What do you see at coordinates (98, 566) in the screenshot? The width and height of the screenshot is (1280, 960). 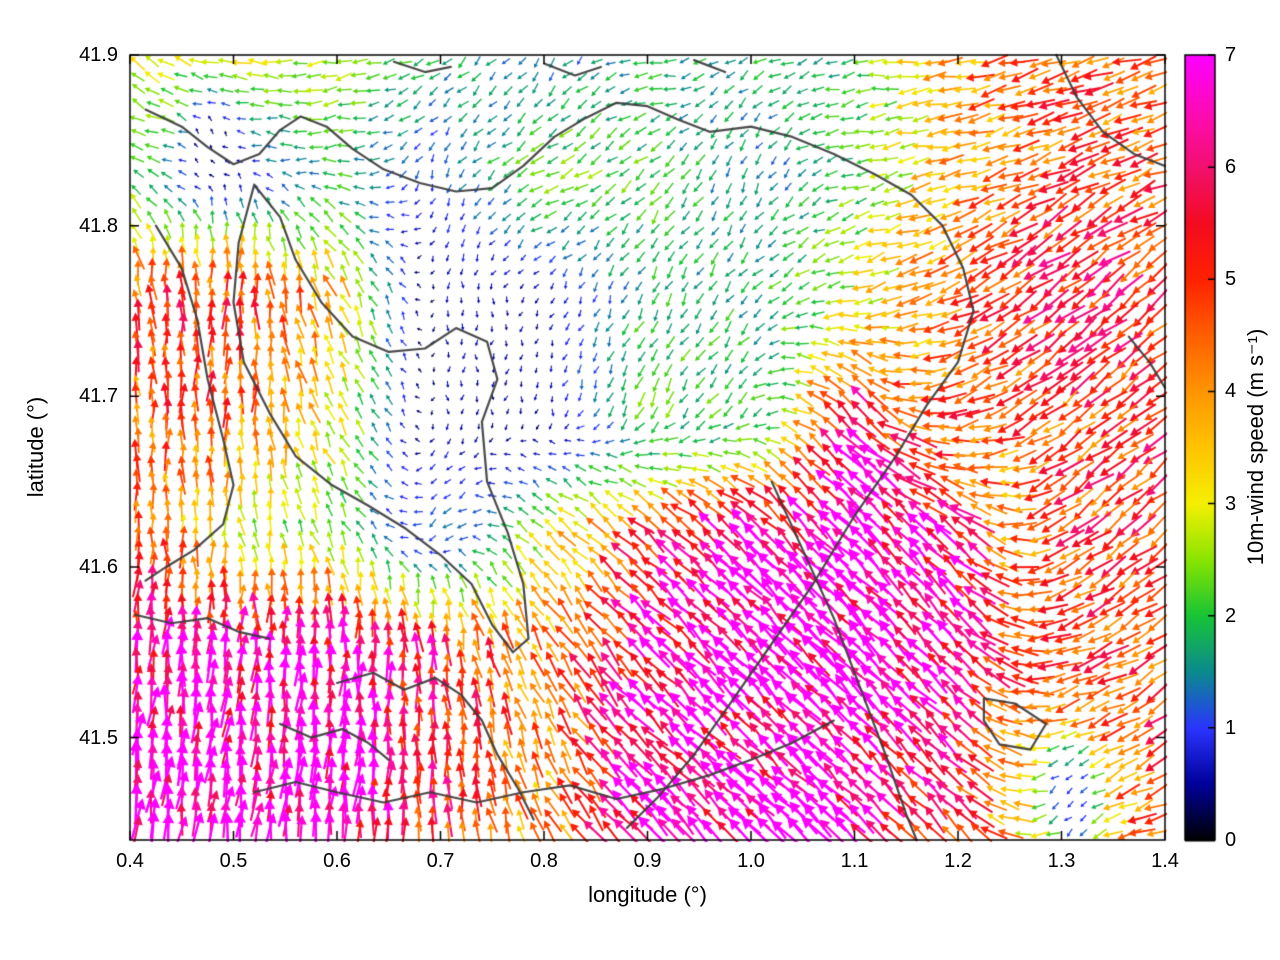 I see `y-tick-label: 41.6` at bounding box center [98, 566].